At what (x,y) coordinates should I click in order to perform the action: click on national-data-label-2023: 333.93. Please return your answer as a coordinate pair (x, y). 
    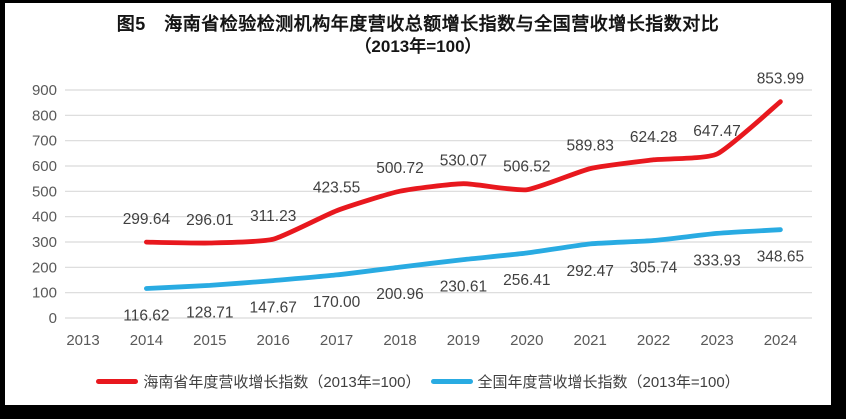
    Looking at the image, I should click on (716, 260).